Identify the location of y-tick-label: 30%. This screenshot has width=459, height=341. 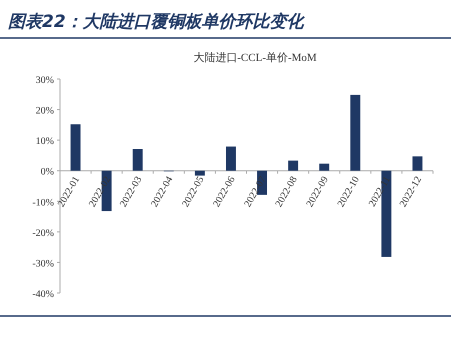
(45, 80).